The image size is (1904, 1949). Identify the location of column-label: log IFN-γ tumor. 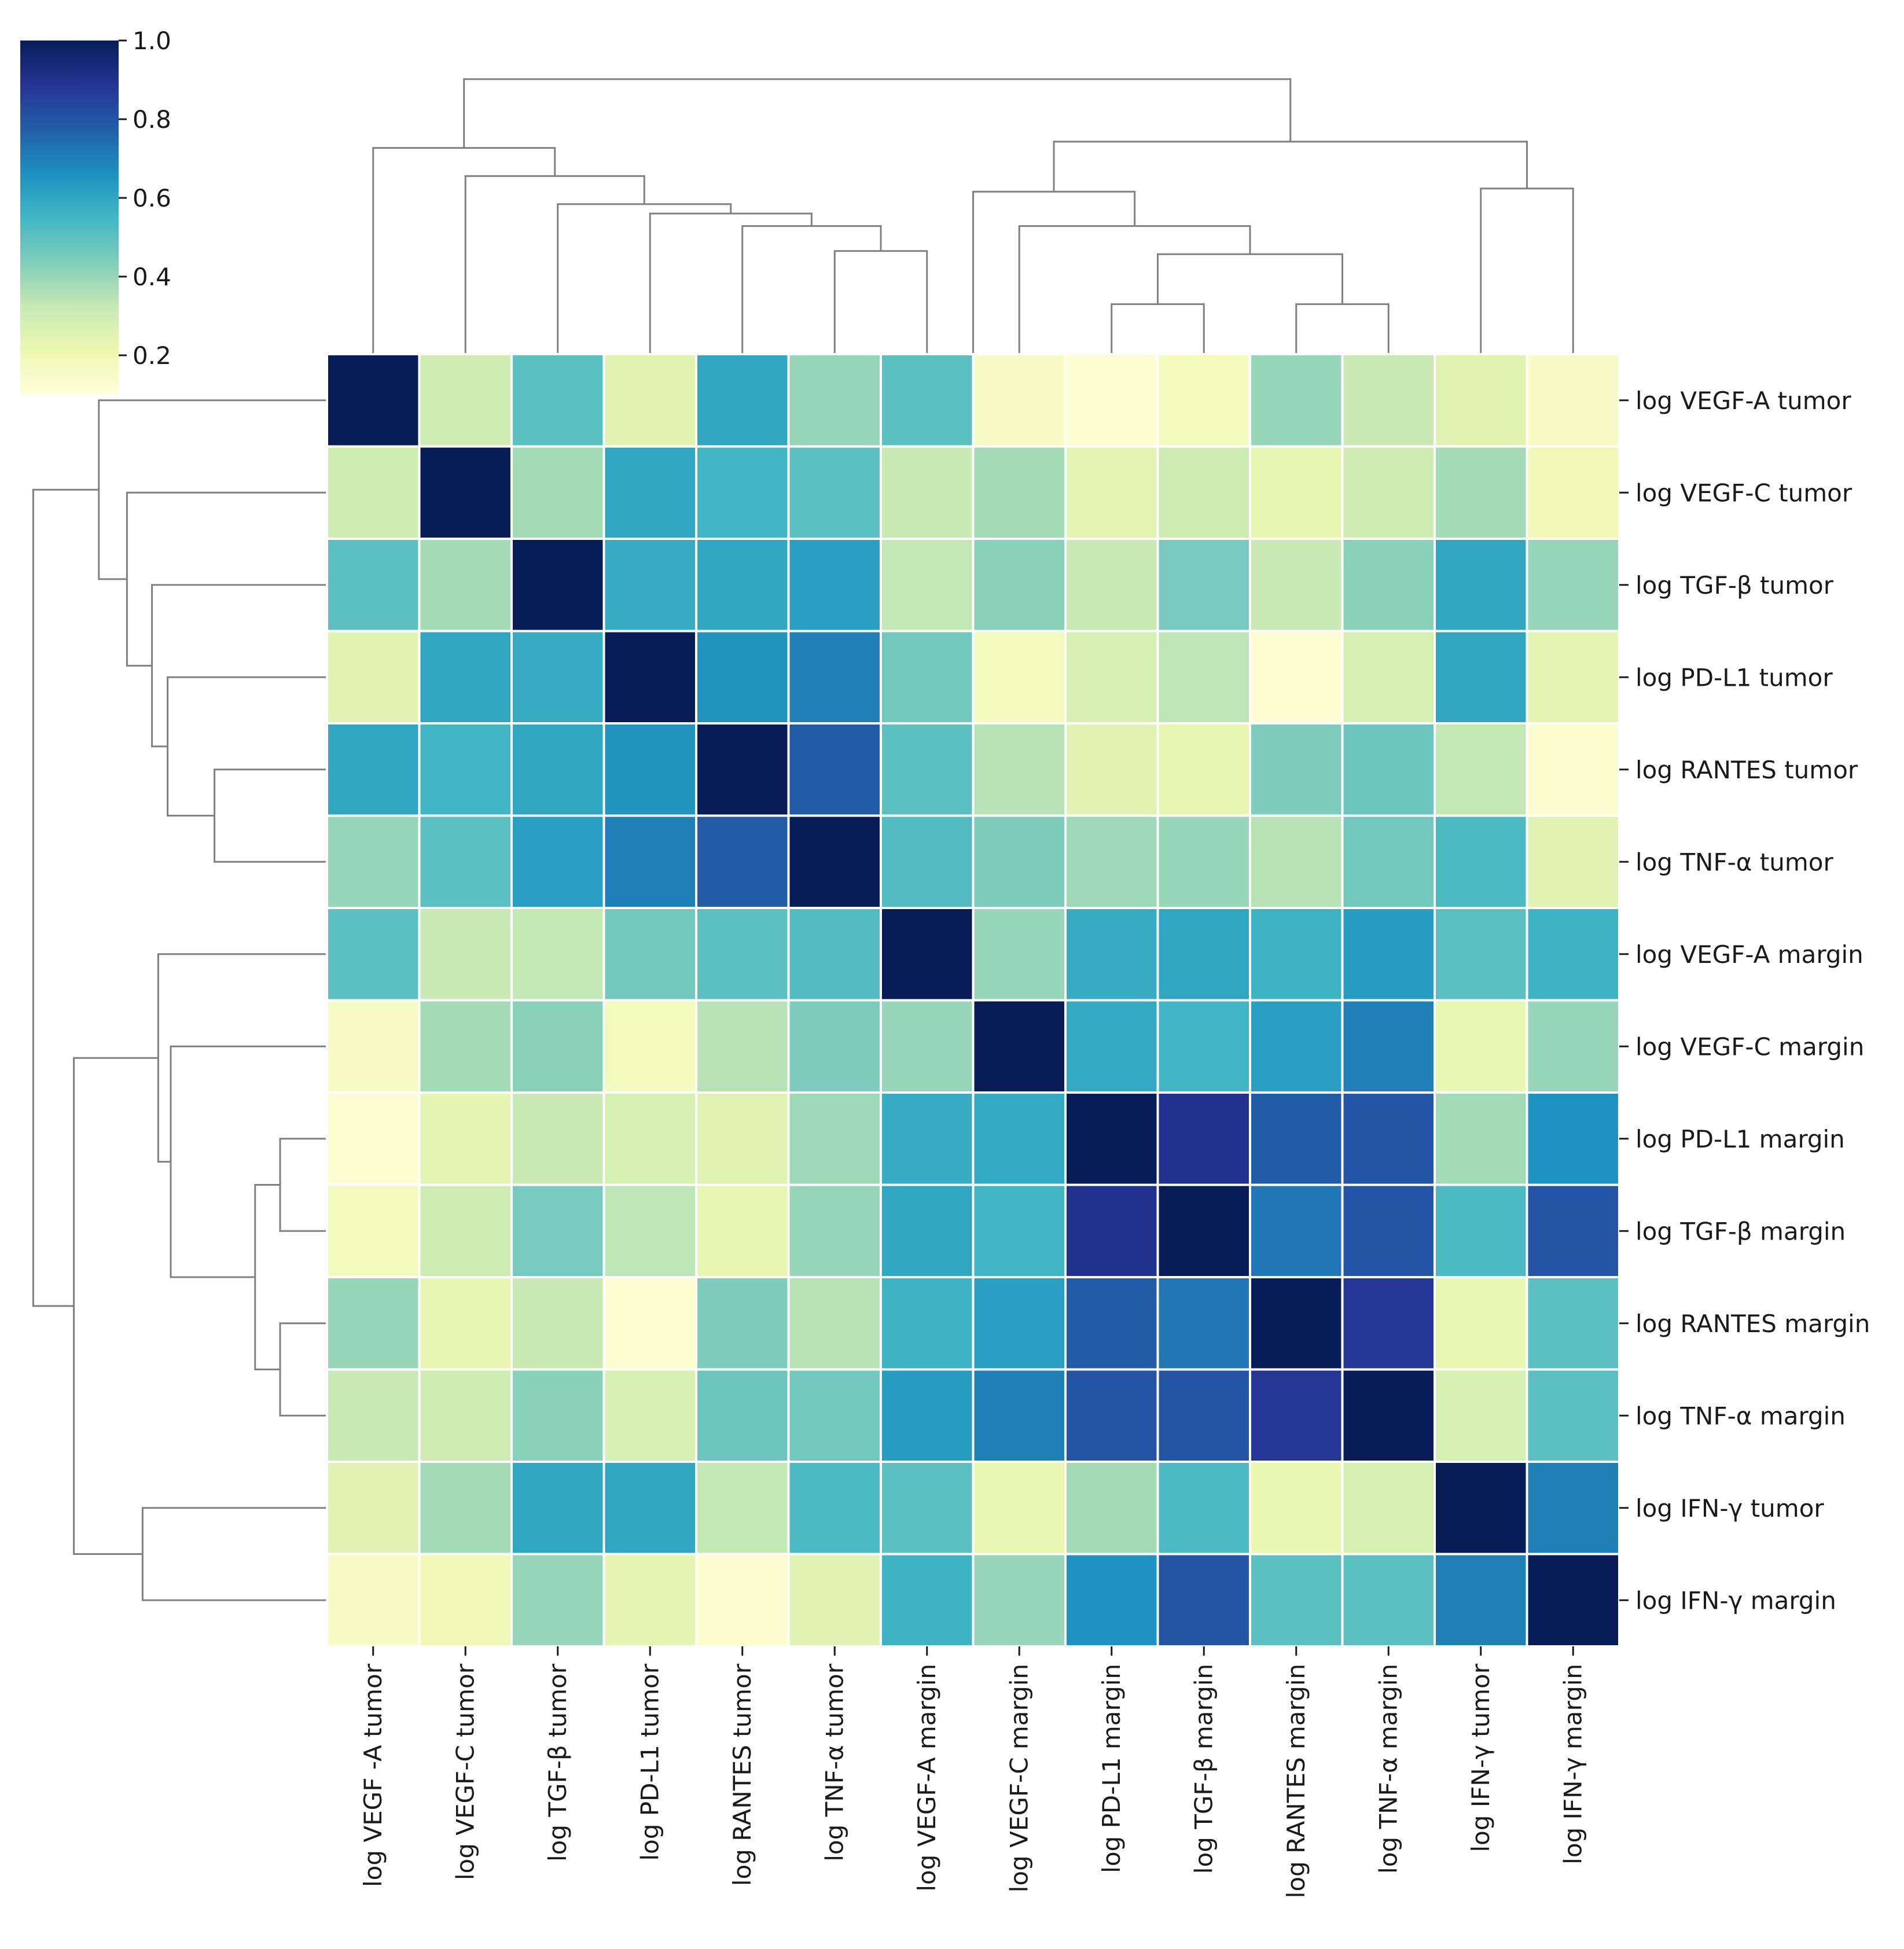
(1480, 1757).